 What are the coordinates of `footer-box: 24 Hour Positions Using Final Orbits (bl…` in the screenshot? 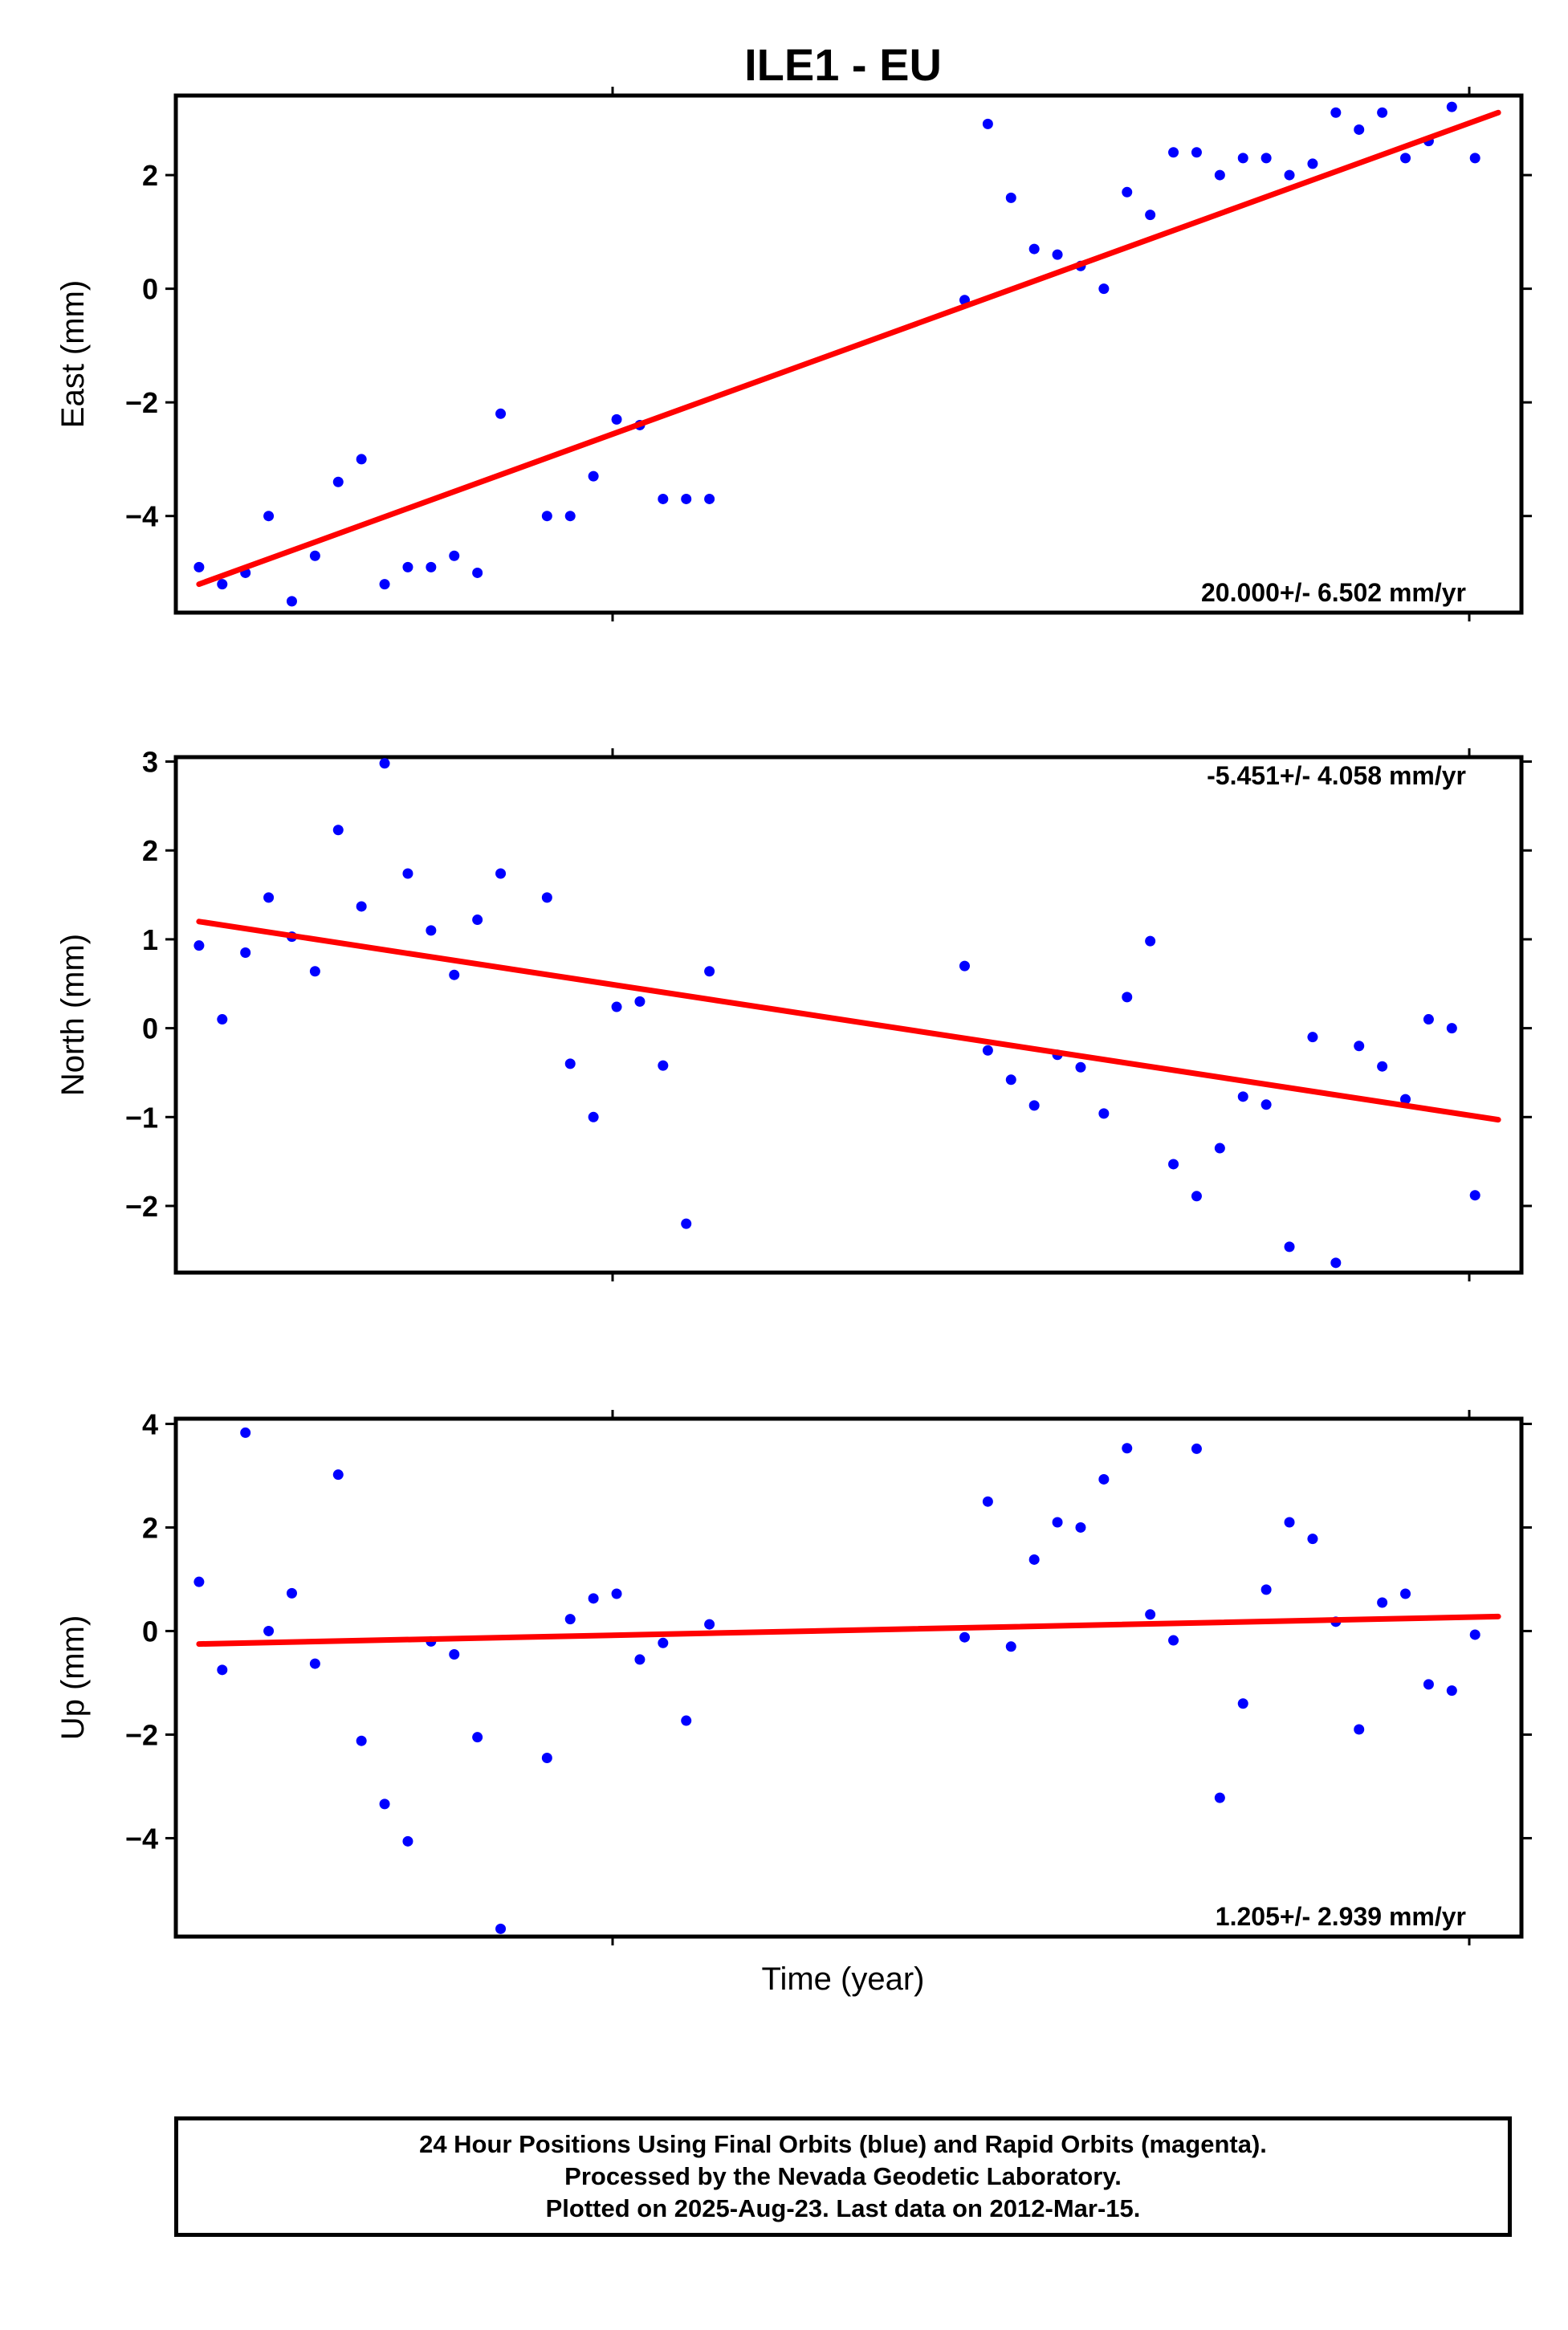 It's located at (843, 2176).